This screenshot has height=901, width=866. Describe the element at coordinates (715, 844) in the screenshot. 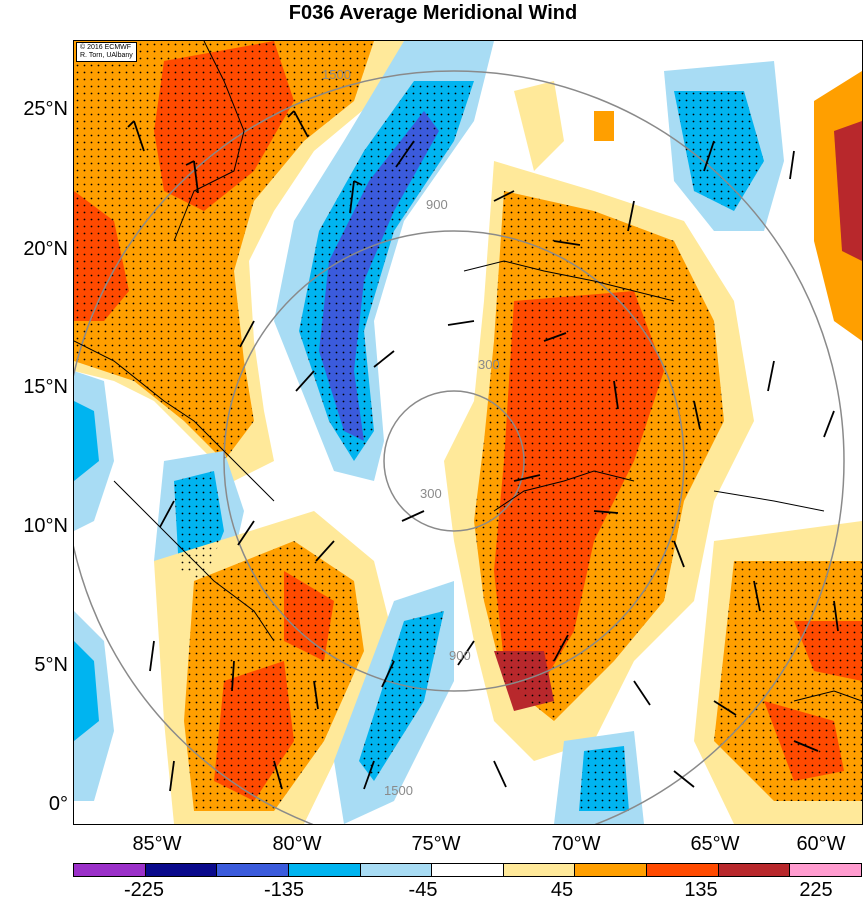

I see `lon-label: 65°W` at that location.